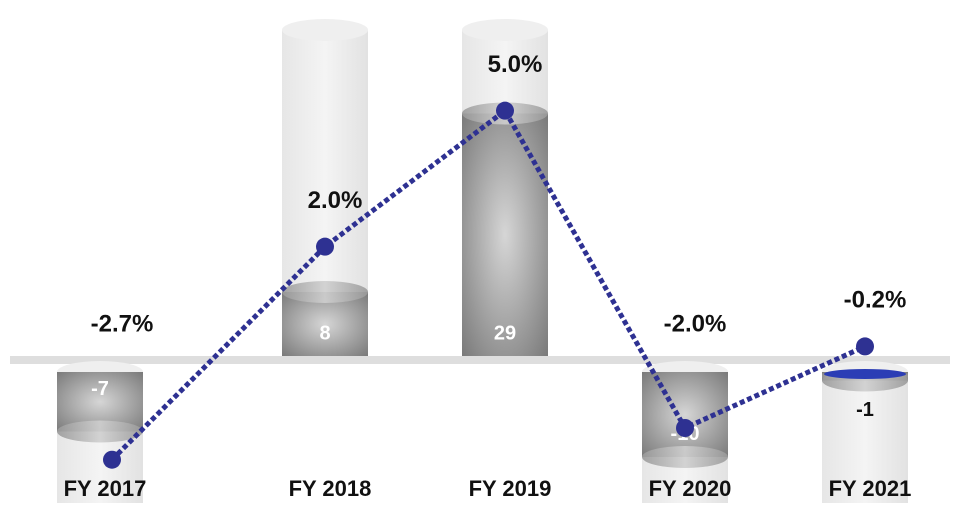 The width and height of the screenshot is (962, 515). What do you see at coordinates (870, 488) in the screenshot?
I see `x-tick-label: FY 2021` at bounding box center [870, 488].